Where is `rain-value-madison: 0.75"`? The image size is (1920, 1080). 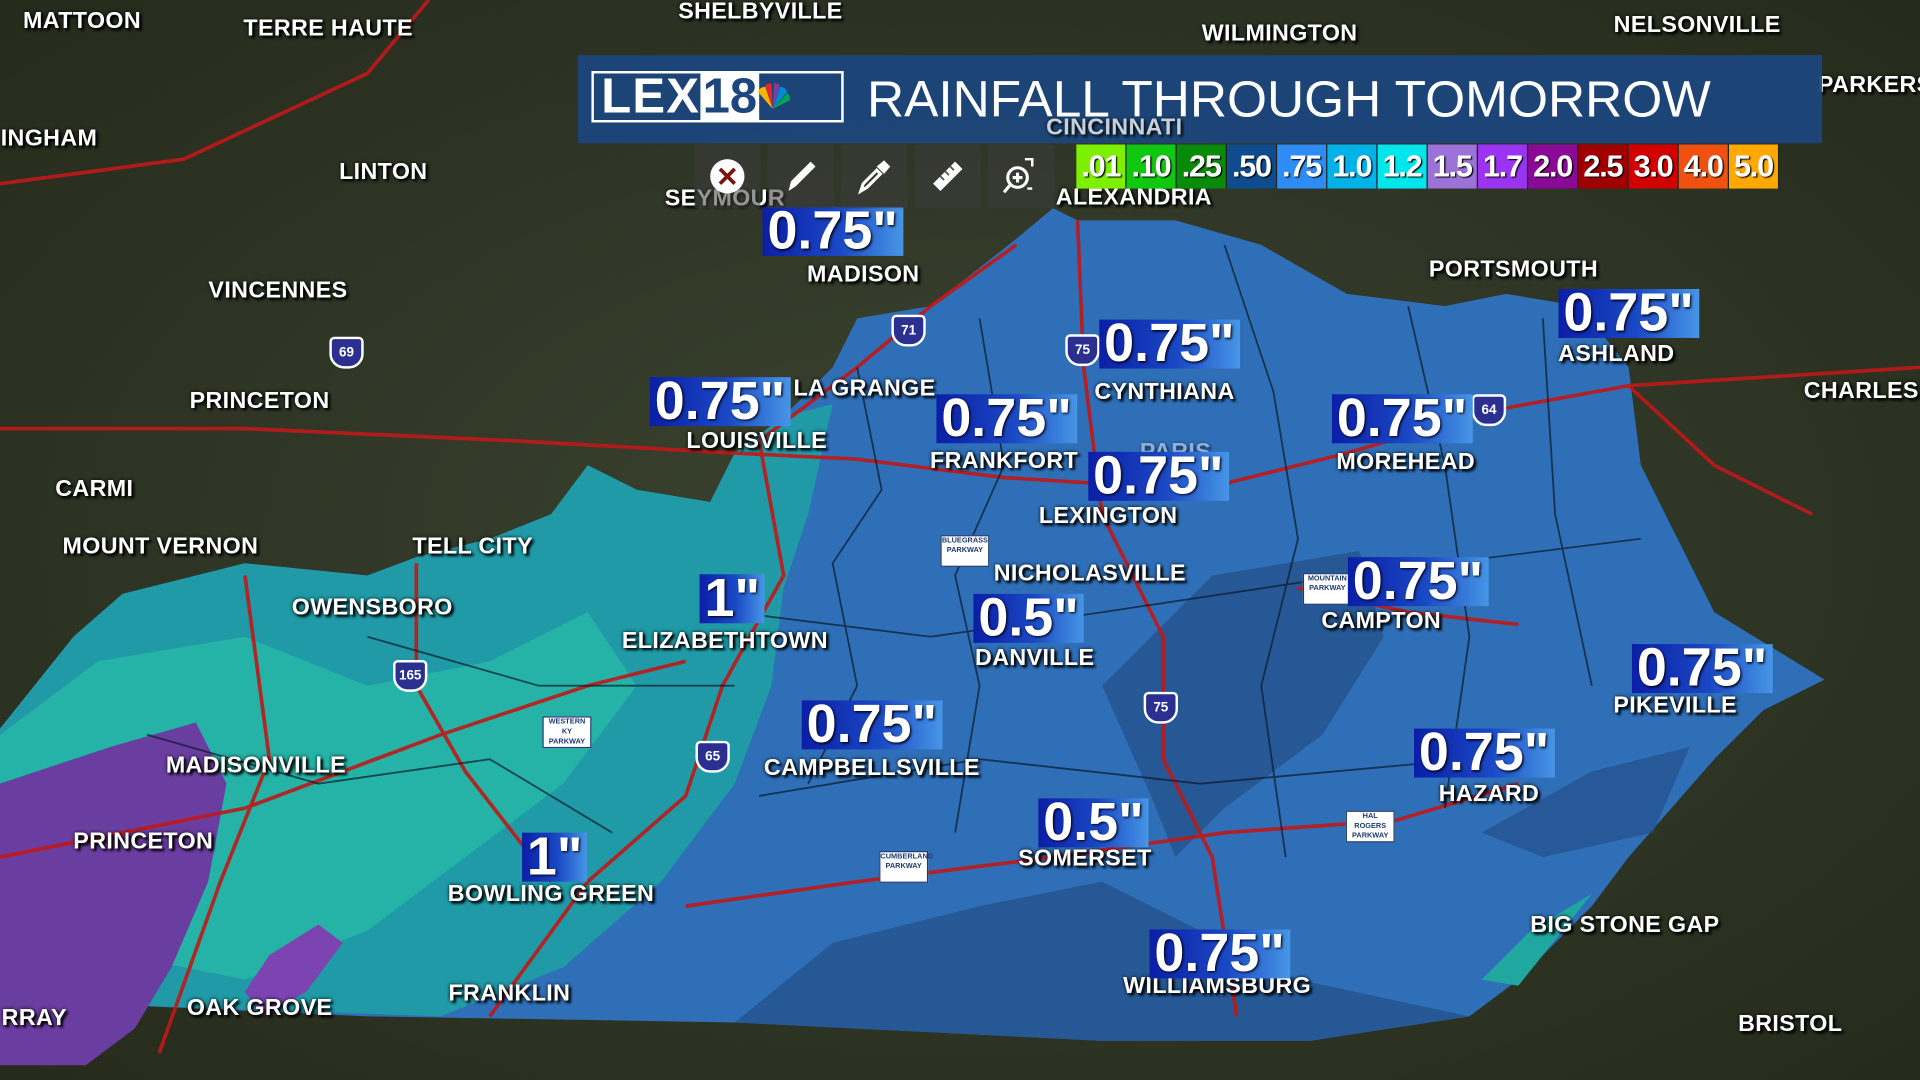
rain-value-madison: 0.75" is located at coordinates (832, 231).